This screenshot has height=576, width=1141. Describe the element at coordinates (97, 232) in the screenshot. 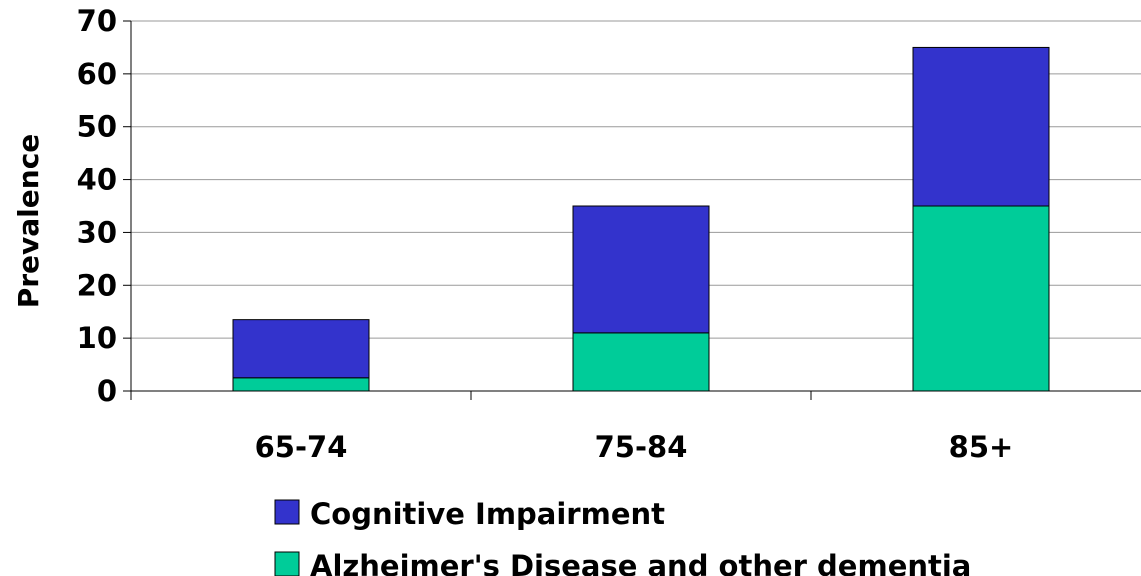

I see `y-tick-label: 30` at that location.